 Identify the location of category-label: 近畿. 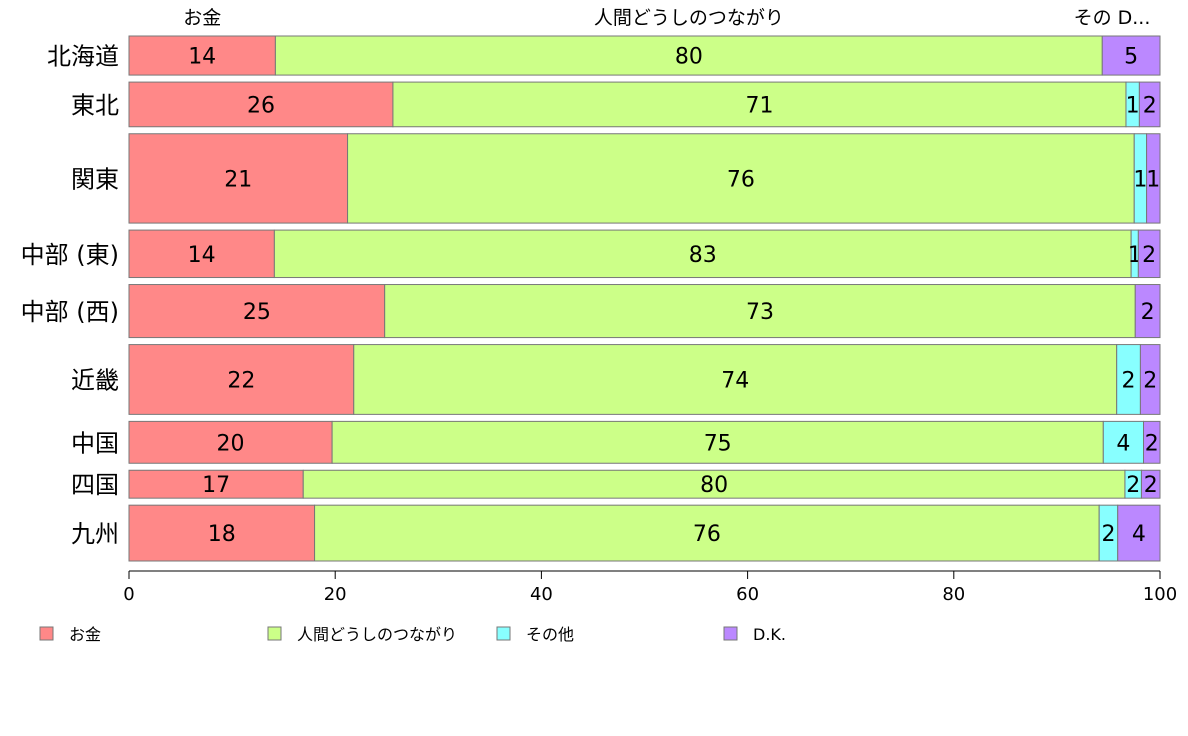
(95, 380).